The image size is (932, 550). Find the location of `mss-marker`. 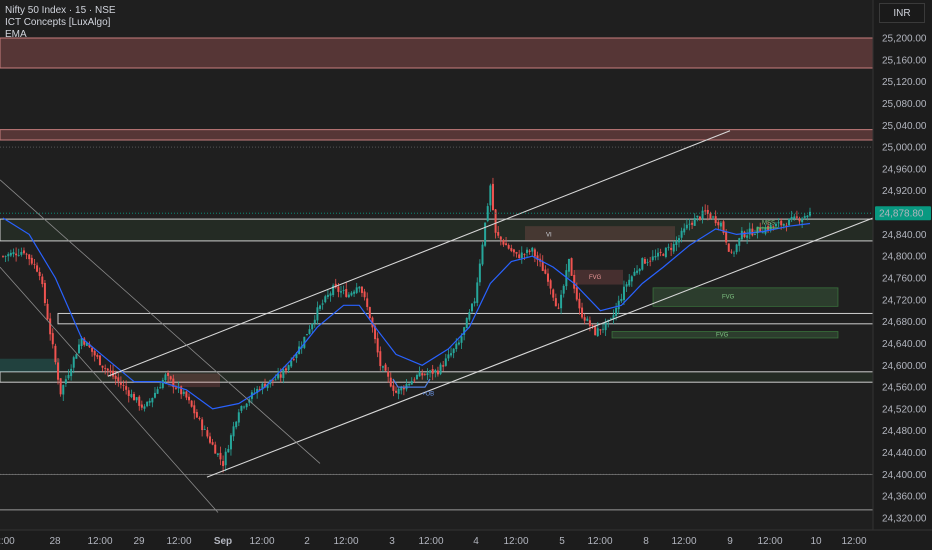

mss-marker is located at coordinates (767, 230).